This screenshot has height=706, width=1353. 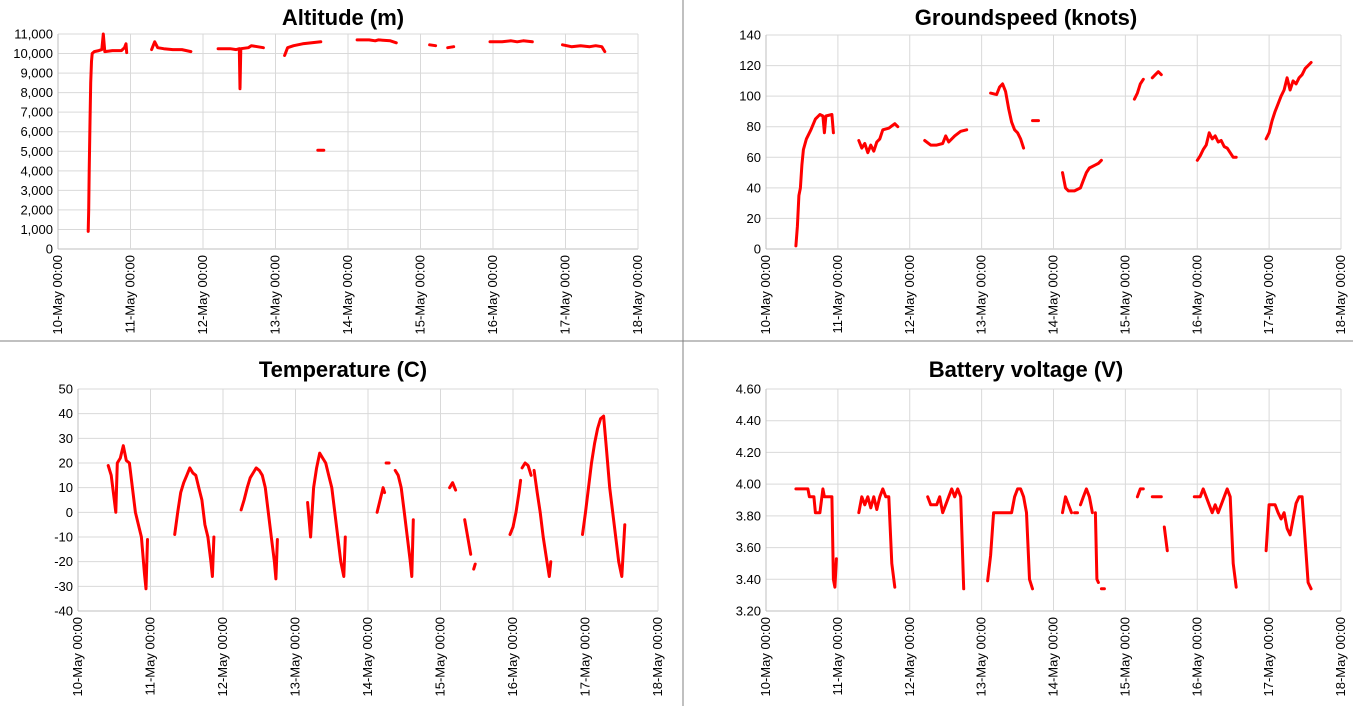 I want to click on y-tick-label: 60, so click(x=754, y=157).